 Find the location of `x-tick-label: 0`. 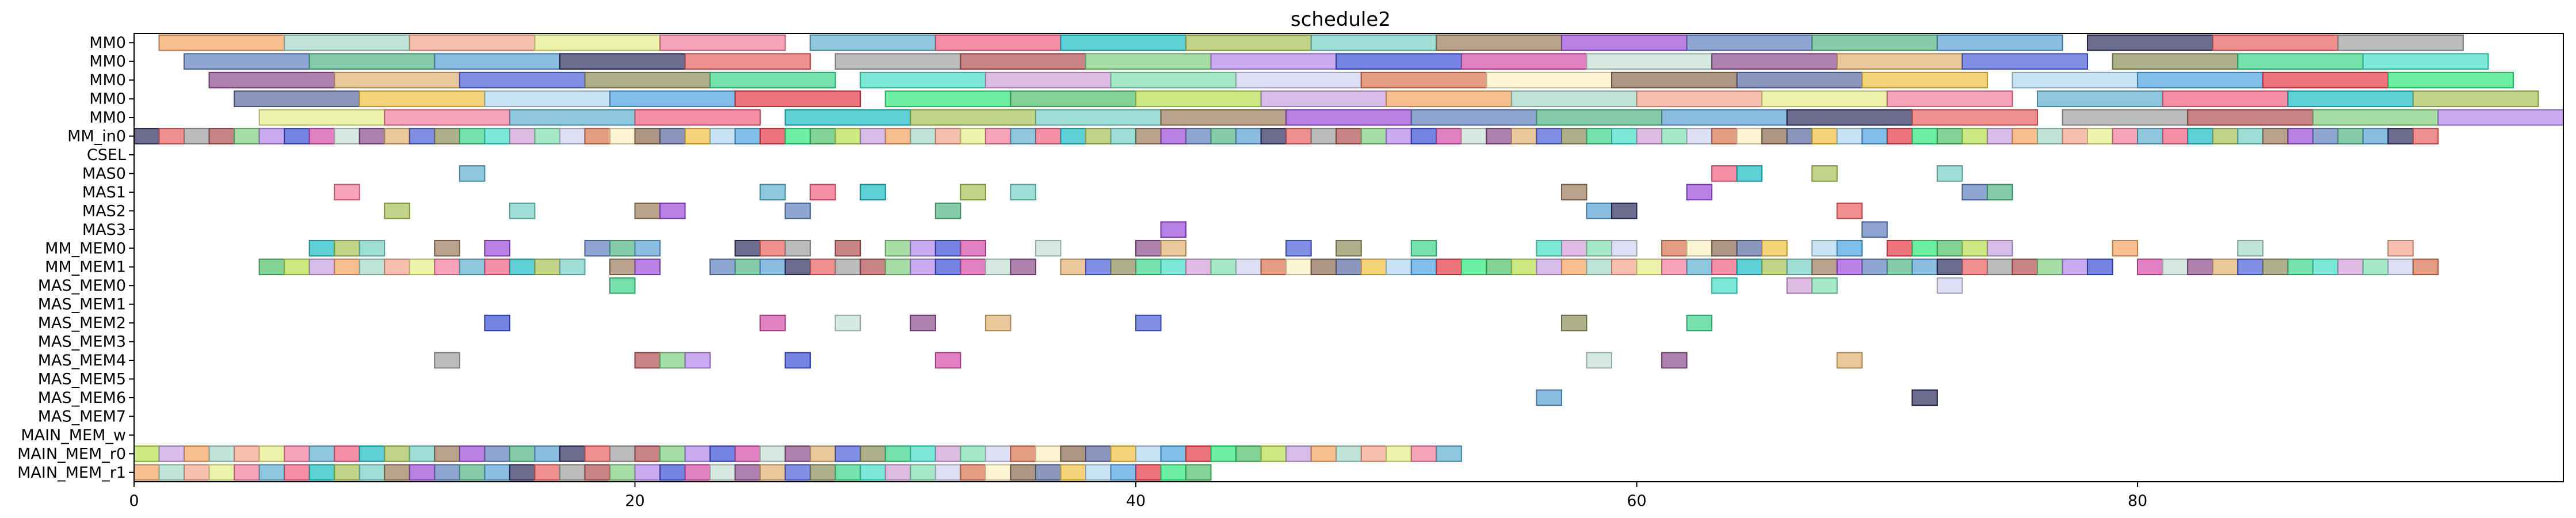

x-tick-label: 0 is located at coordinates (134, 501).